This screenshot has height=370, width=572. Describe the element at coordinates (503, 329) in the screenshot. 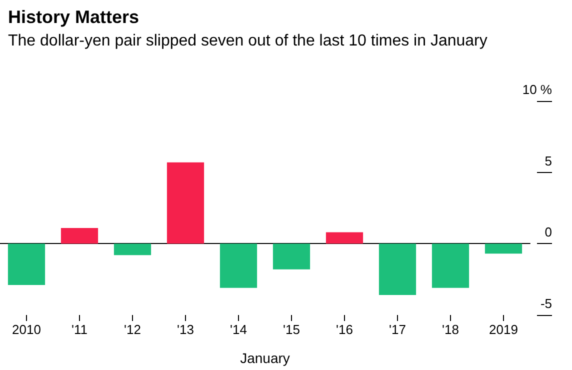

I see `x-tick-label: 2019` at that location.